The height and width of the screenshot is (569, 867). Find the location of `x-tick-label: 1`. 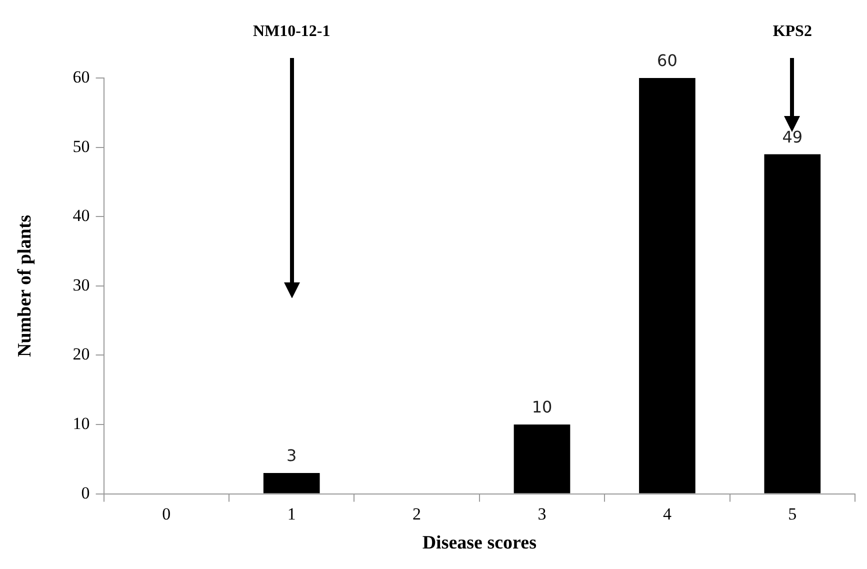

x-tick-label: 1 is located at coordinates (291, 514).